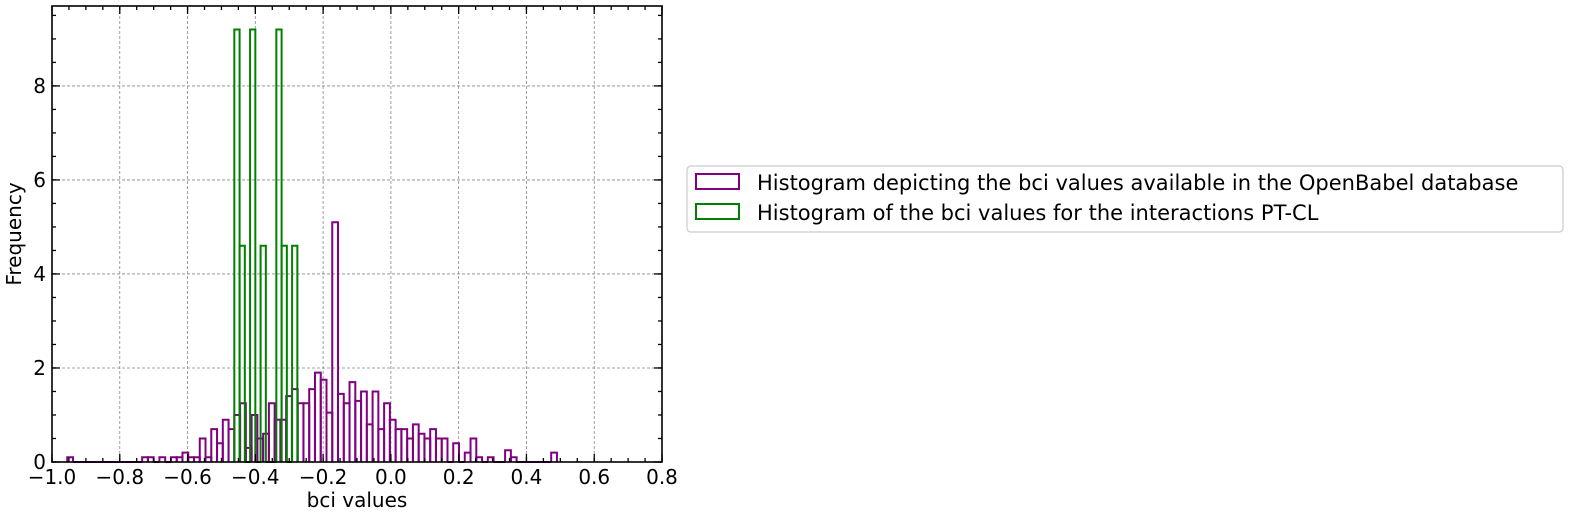 The height and width of the screenshot is (522, 1587). Describe the element at coordinates (39, 274) in the screenshot. I see `y-tick-label: 4` at that location.